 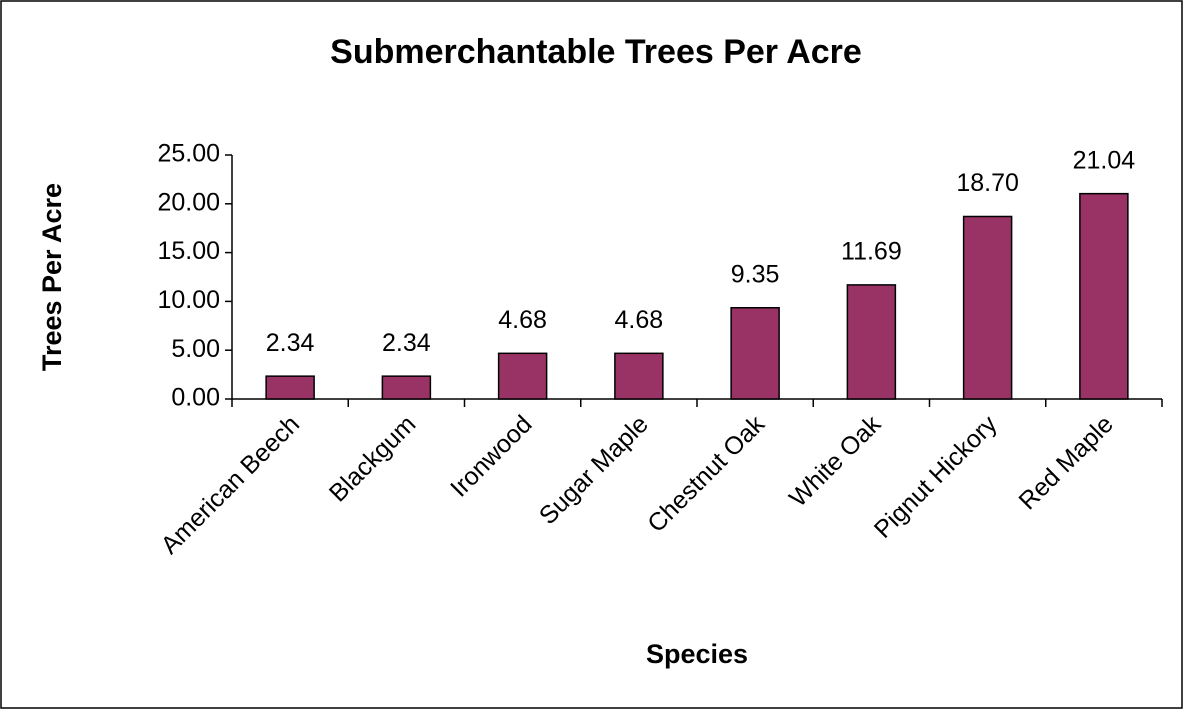 I want to click on y-tick-label: 5.00, so click(x=195, y=349).